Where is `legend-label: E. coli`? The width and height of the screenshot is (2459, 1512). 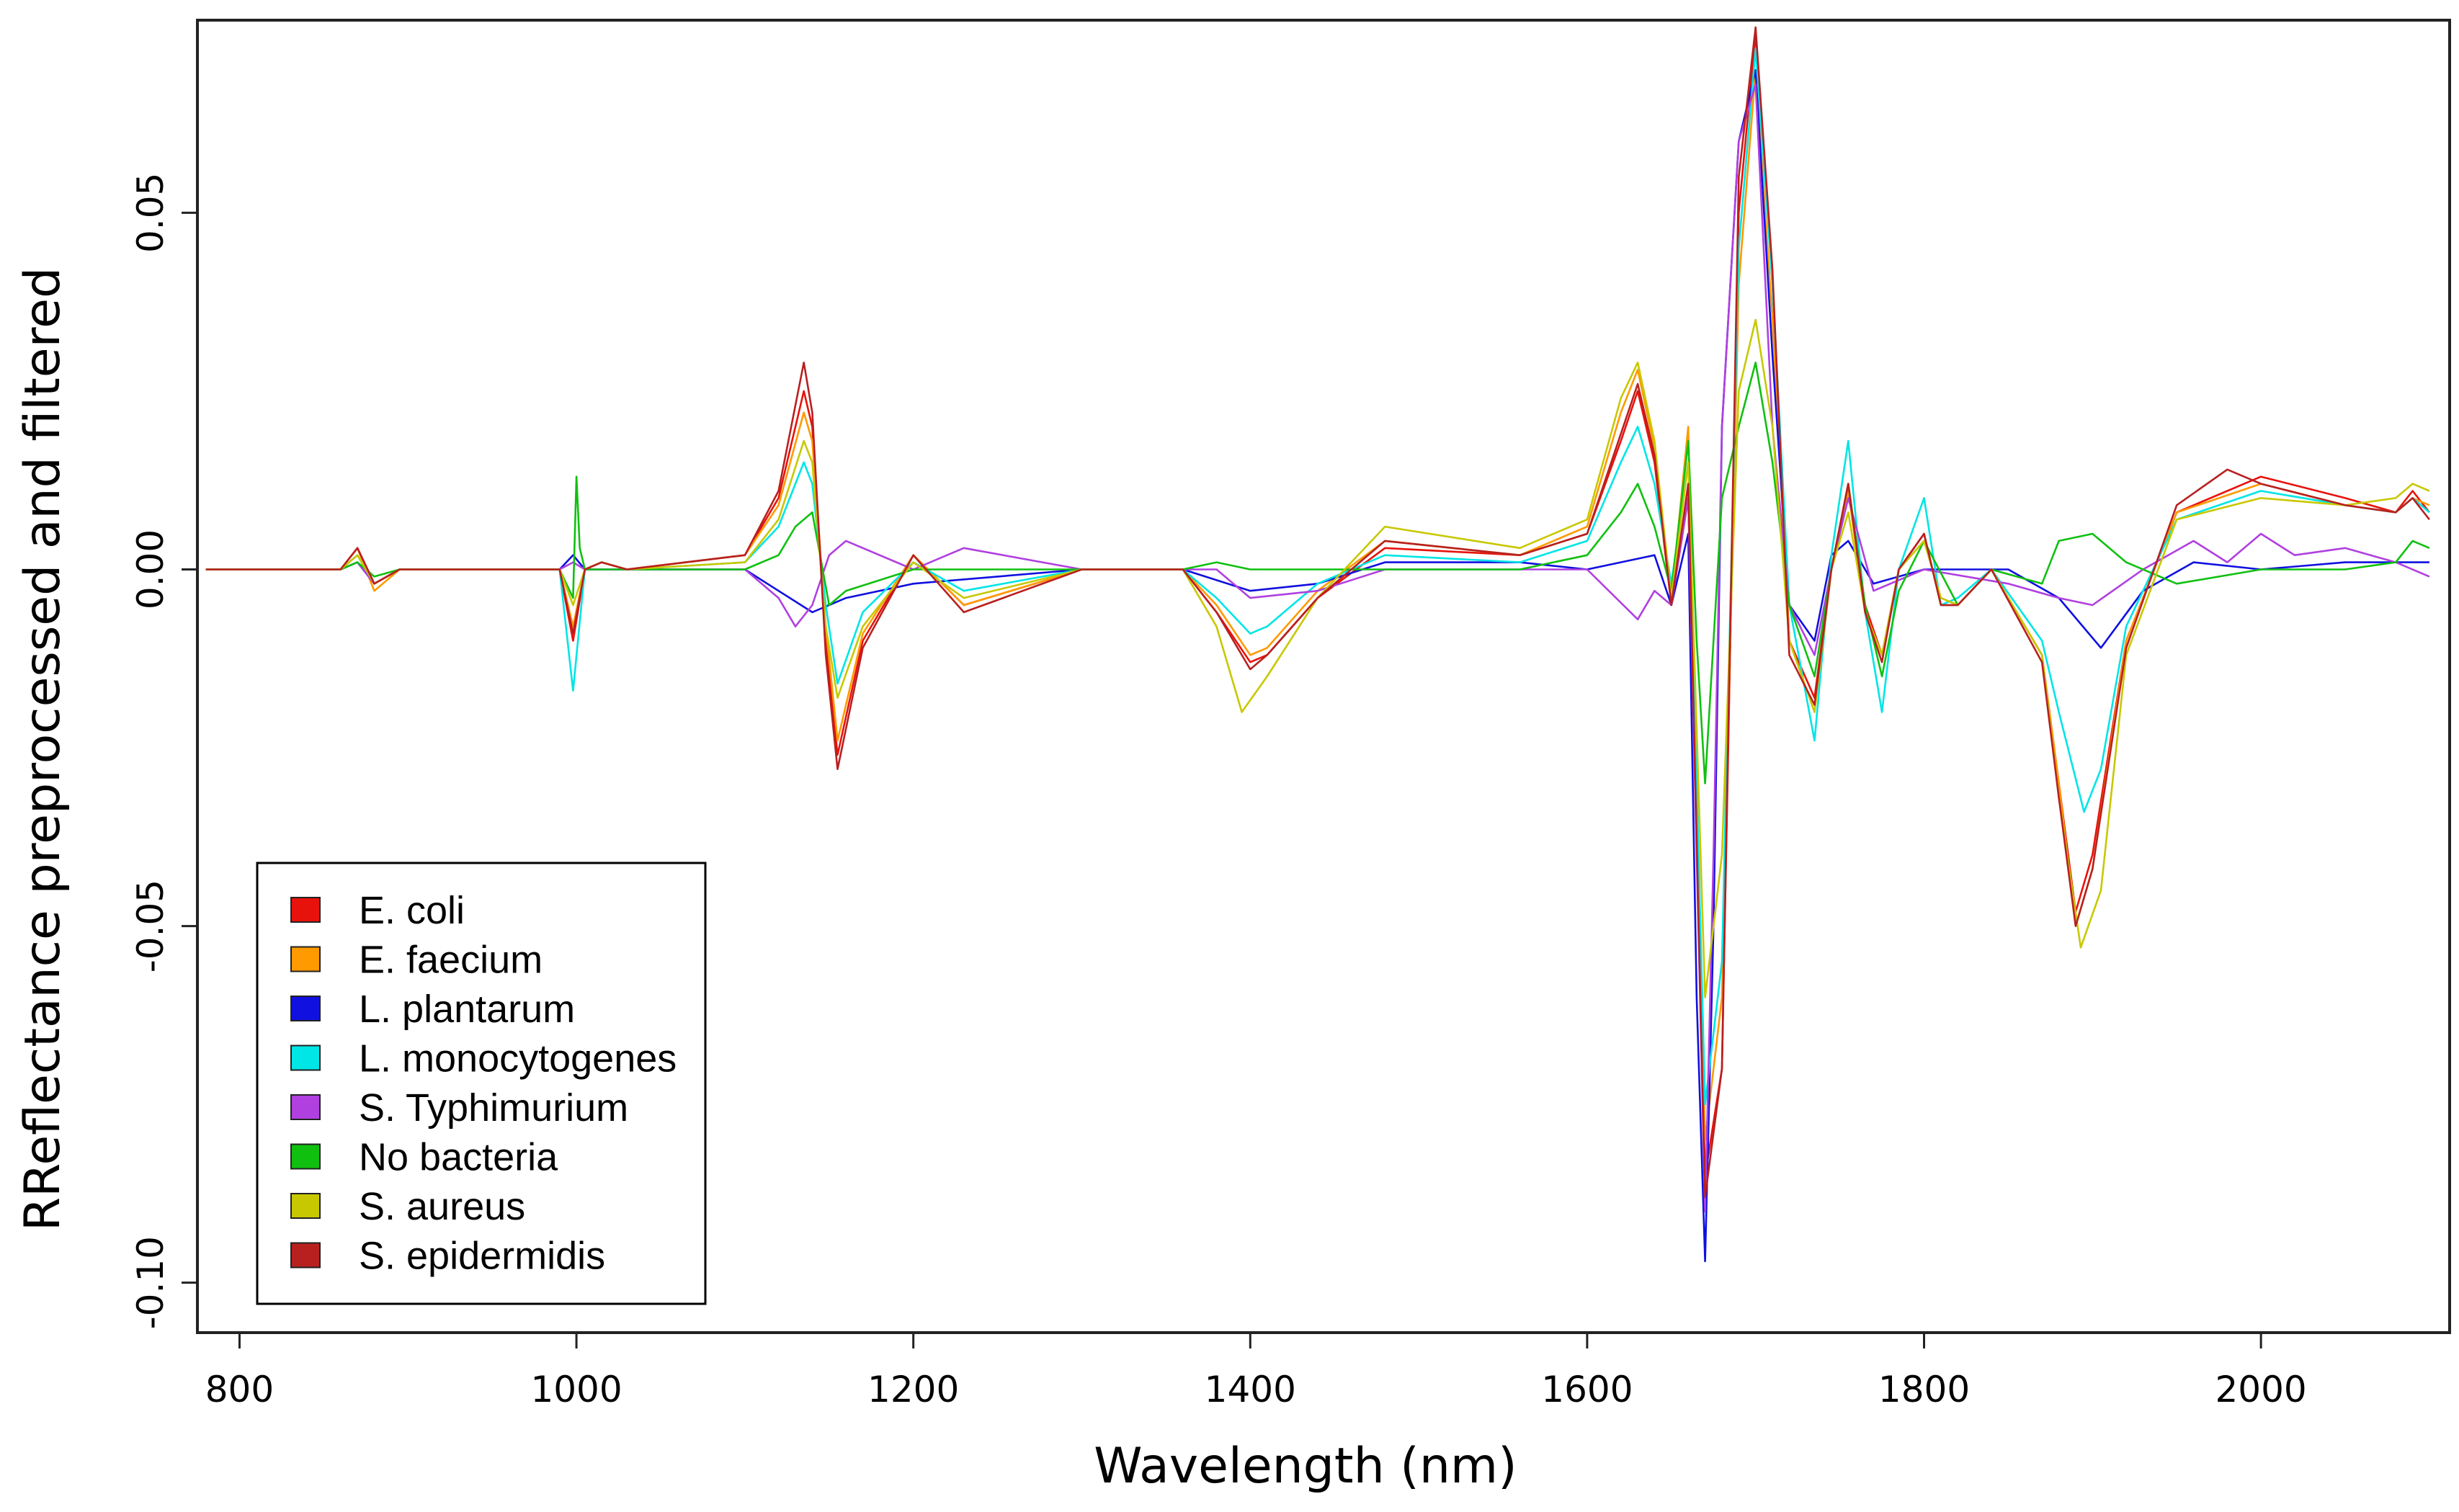
legend-label: E. coli is located at coordinates (412, 910).